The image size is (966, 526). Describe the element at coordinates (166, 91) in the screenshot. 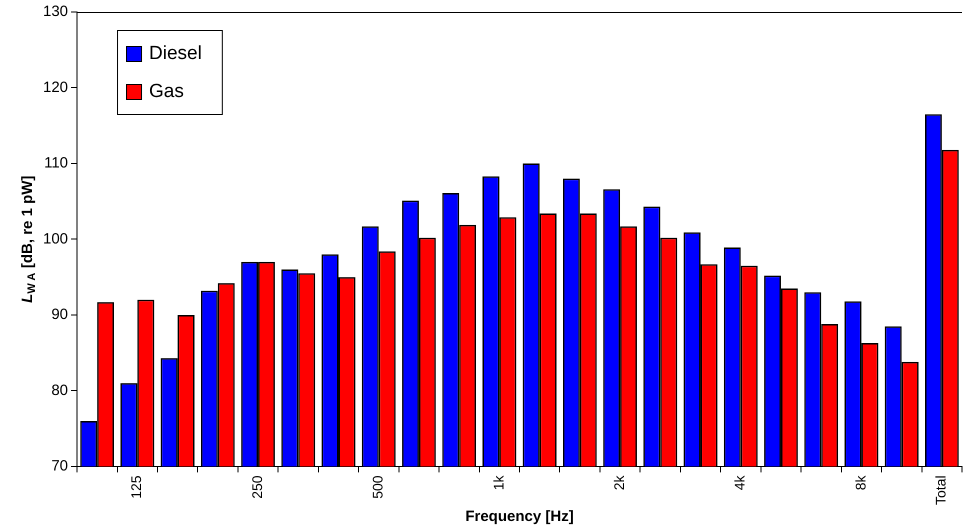

I see `legend-label: Gas` at that location.